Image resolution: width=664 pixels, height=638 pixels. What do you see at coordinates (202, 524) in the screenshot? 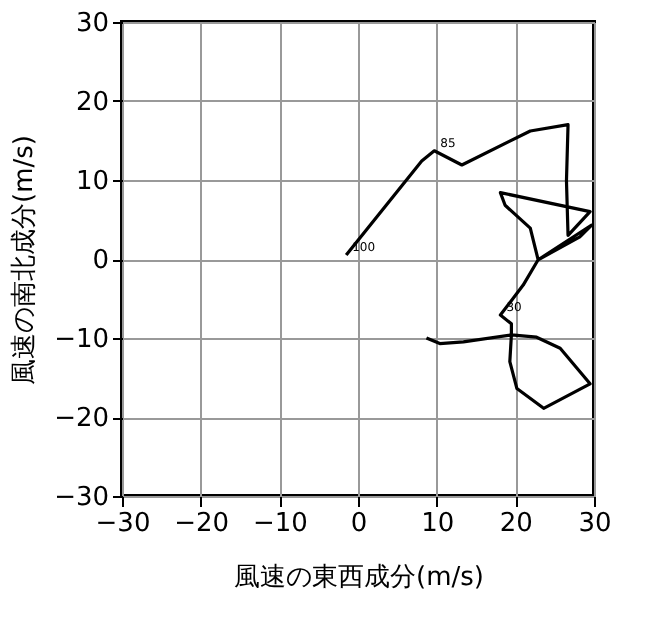
I see `x-tick-label: −20` at bounding box center [202, 524].